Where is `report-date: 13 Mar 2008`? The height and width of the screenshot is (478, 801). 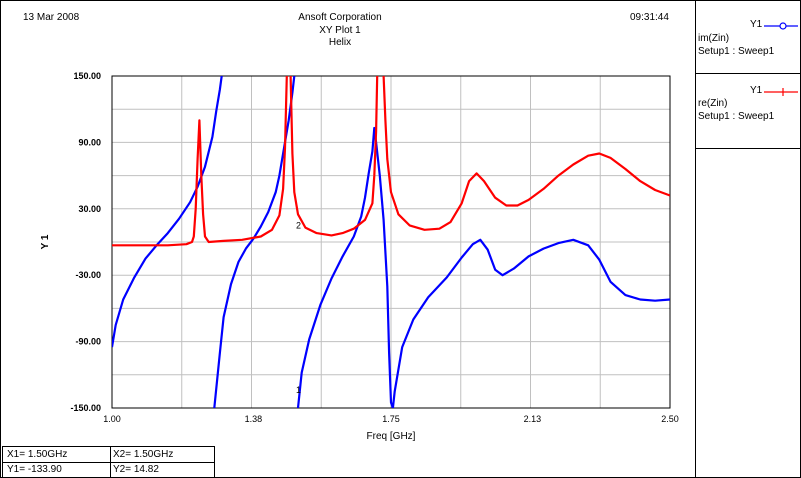 report-date: 13 Mar 2008 is located at coordinates (51, 17).